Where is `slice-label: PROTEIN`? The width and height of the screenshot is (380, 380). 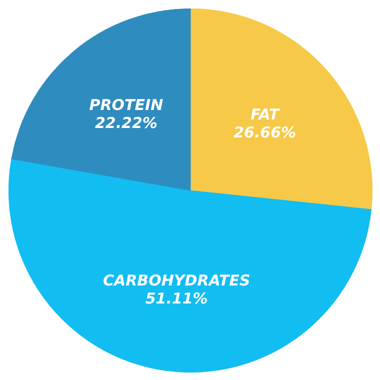 slice-label: PROTEIN is located at coordinates (126, 105).